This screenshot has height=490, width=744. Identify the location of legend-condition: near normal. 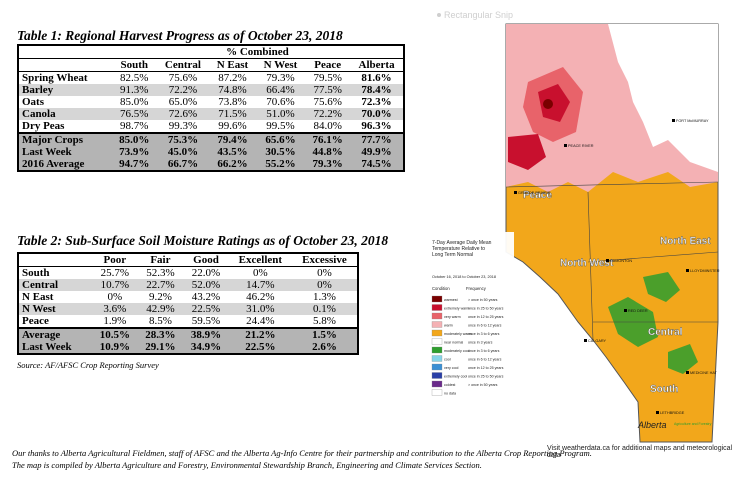
(453, 343).